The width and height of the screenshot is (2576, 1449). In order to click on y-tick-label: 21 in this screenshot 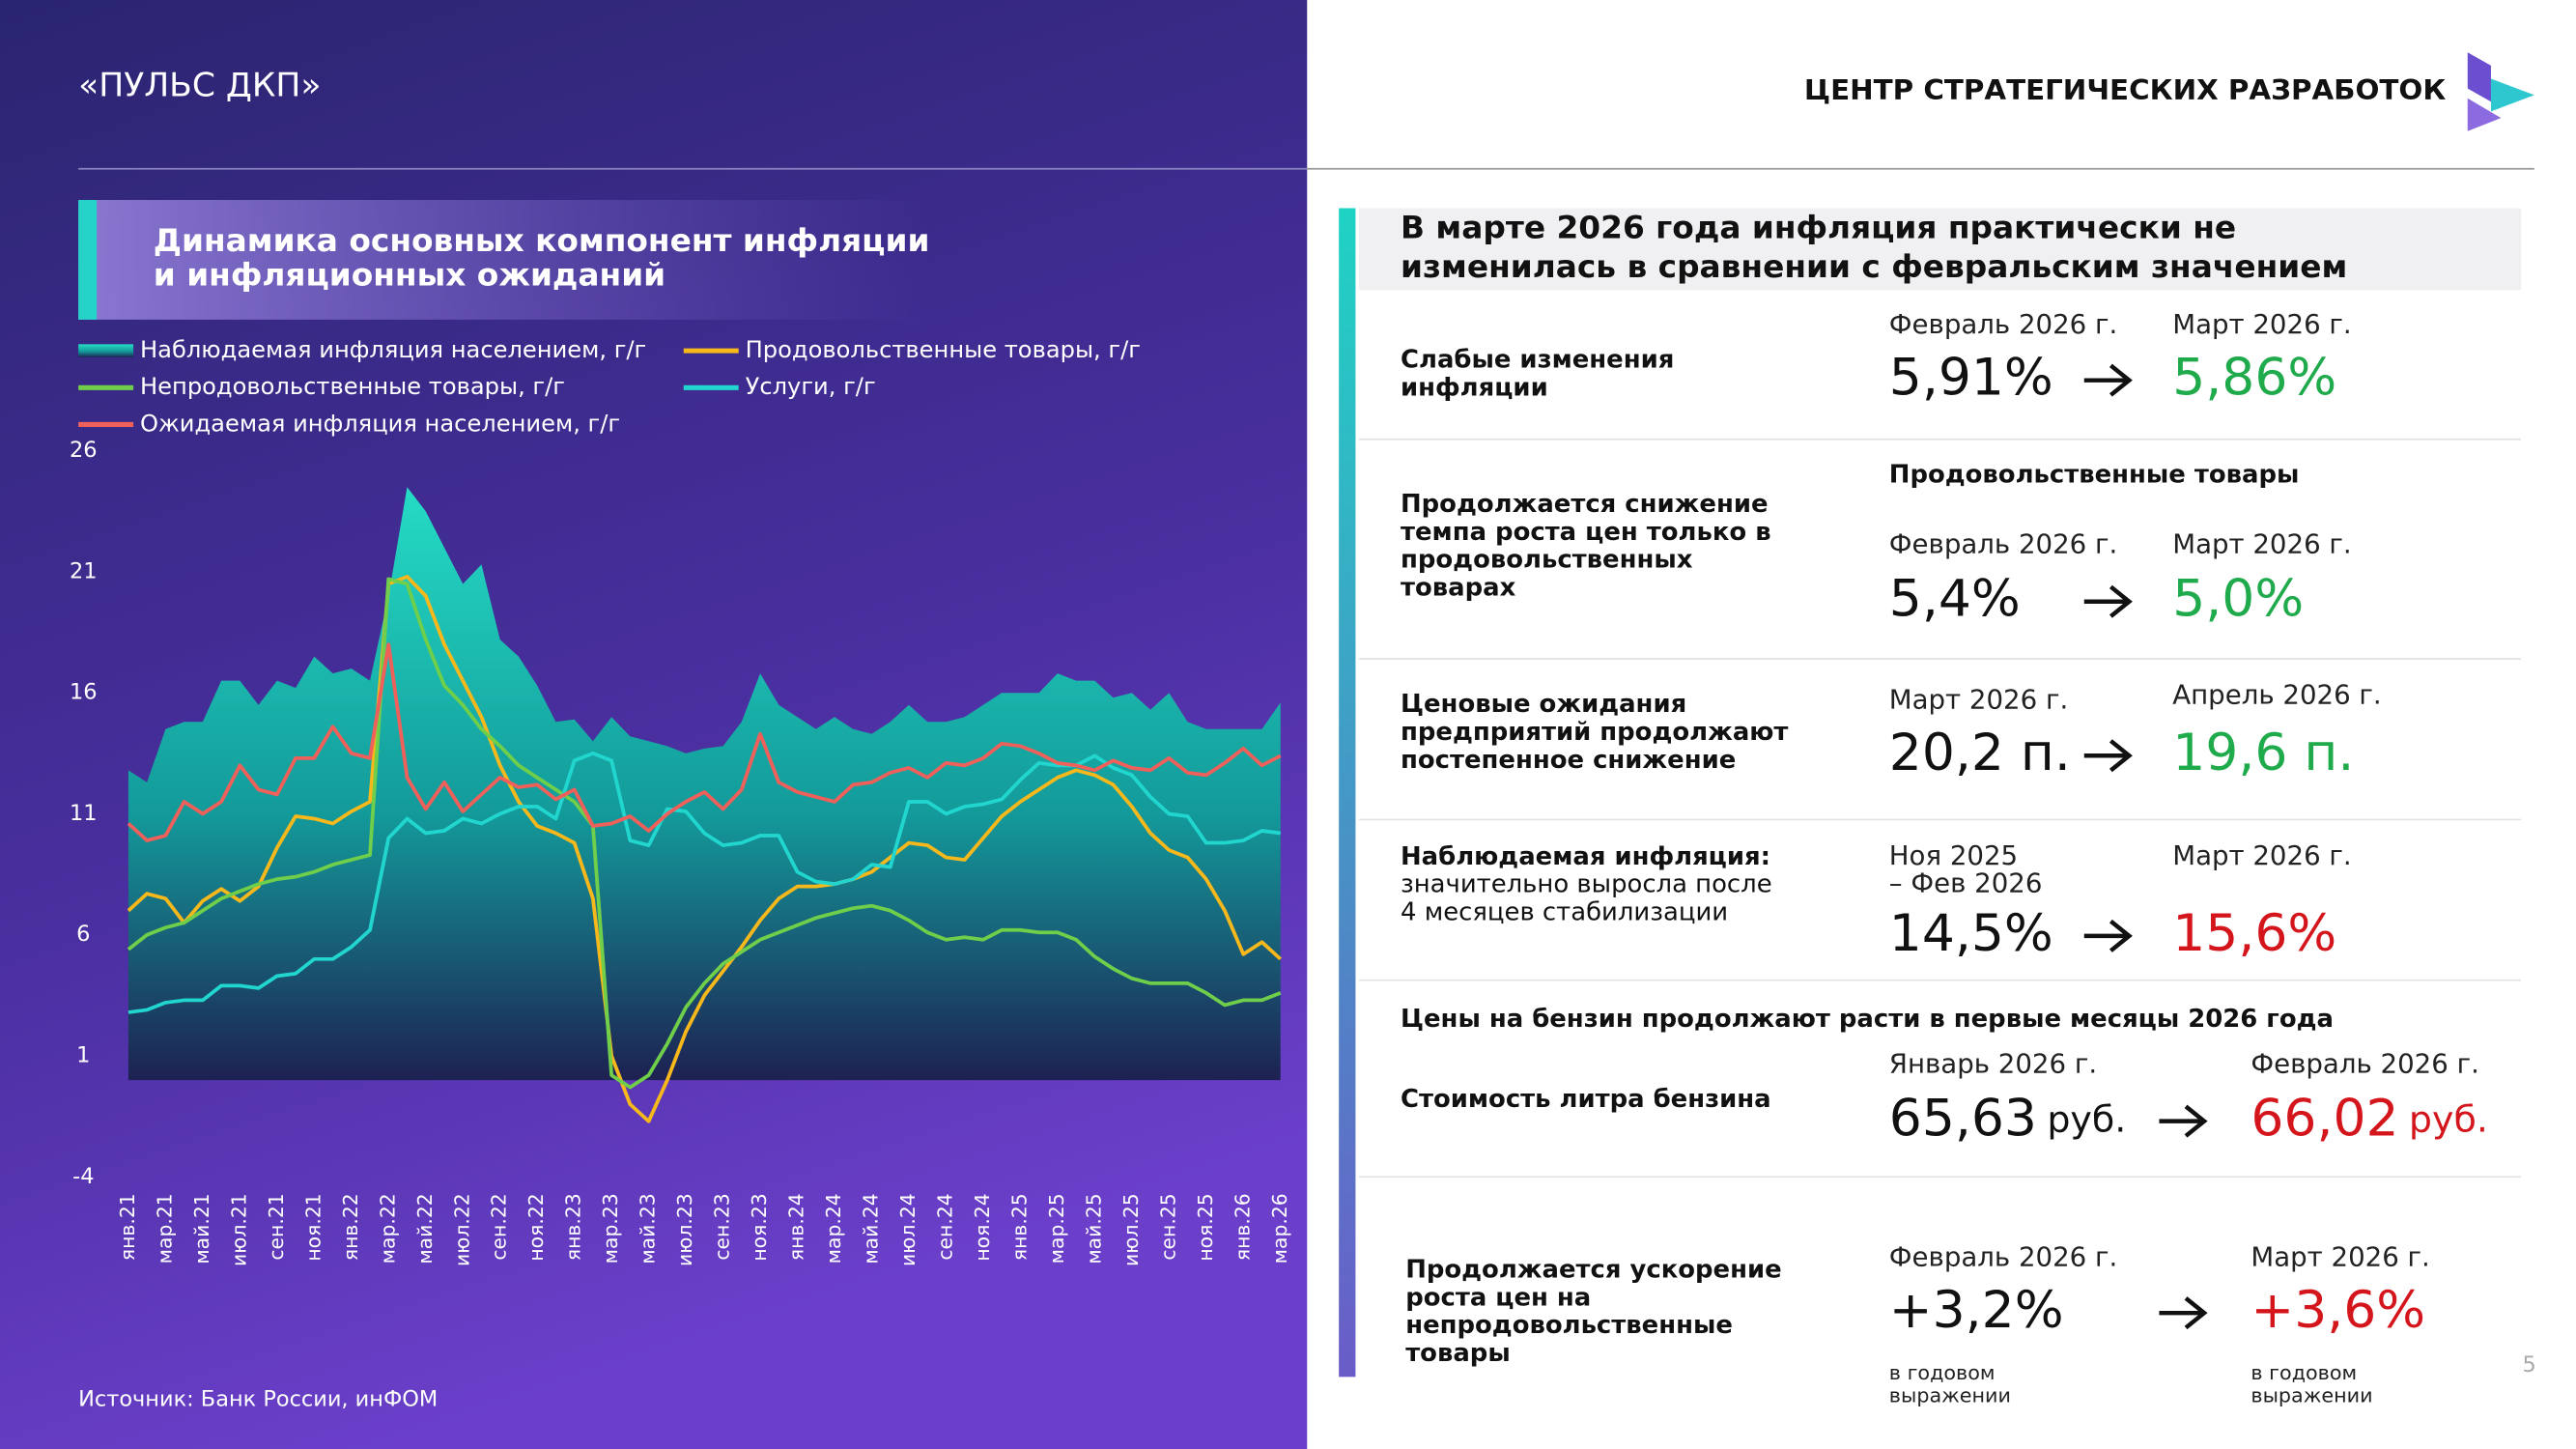, I will do `click(84, 571)`.